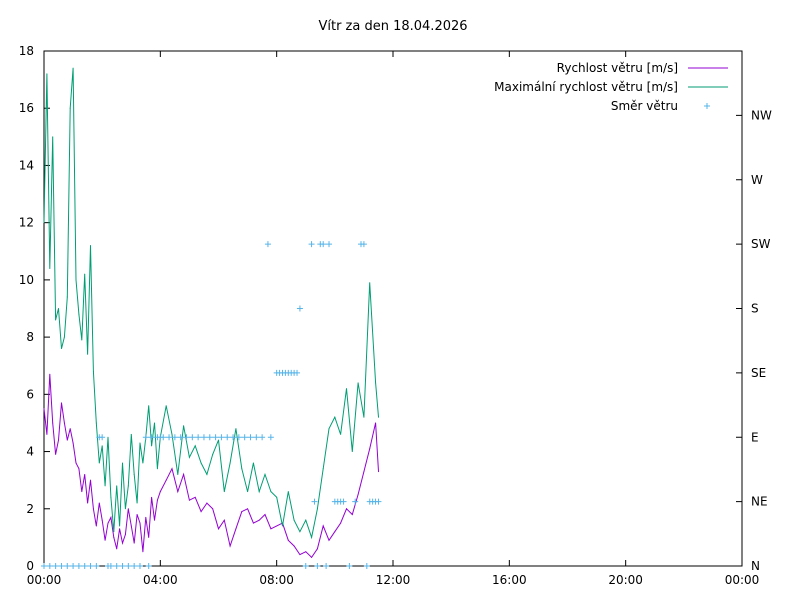 Image resolution: width=800 pixels, height=600 pixels. Describe the element at coordinates (755, 437) in the screenshot. I see `y2-tick-label: E` at that location.